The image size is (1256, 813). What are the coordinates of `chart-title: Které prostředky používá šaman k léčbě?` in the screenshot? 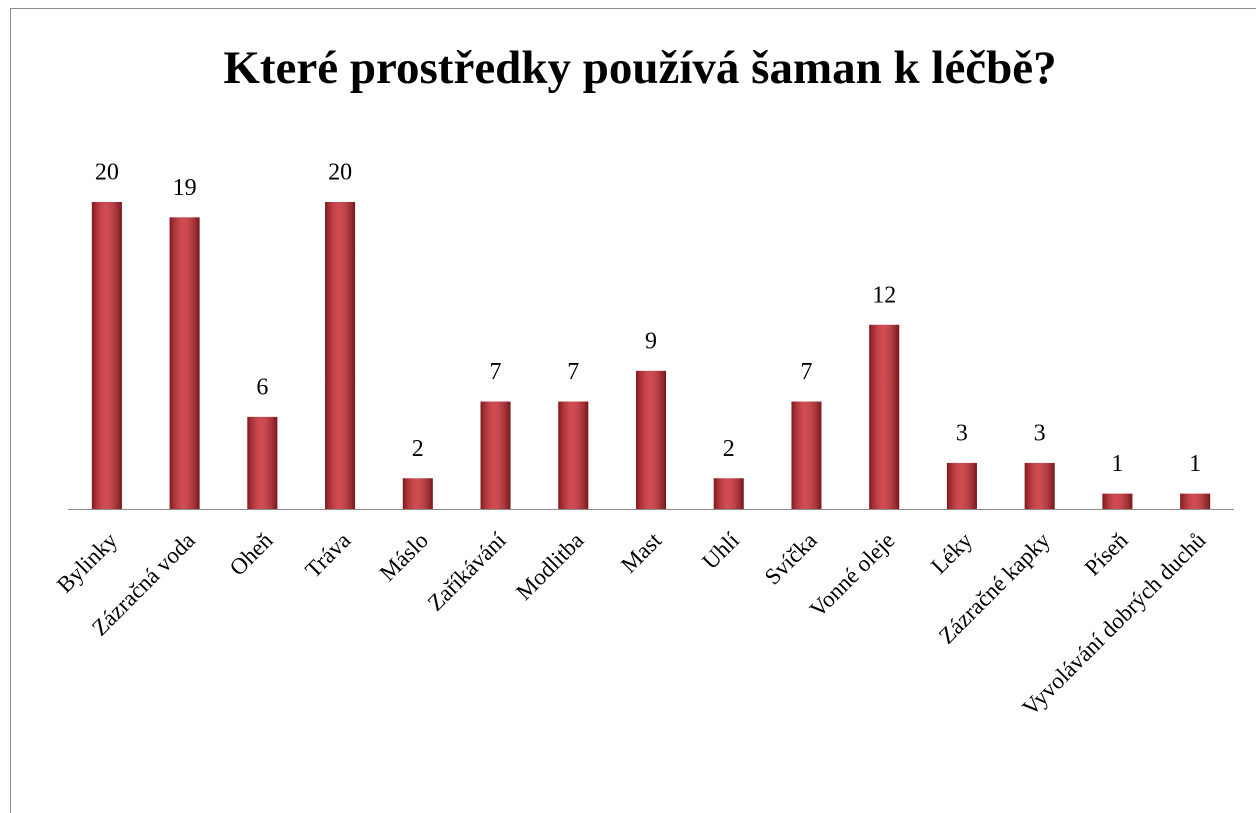 It's located at (639, 68).